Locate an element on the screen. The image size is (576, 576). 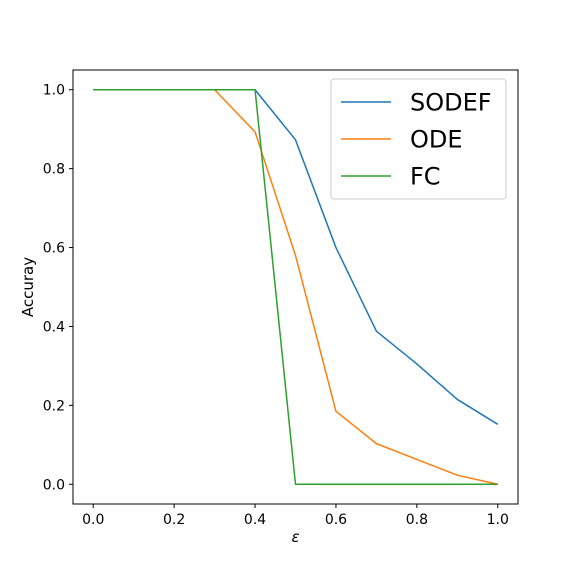
legend-box is located at coordinates (418, 139).